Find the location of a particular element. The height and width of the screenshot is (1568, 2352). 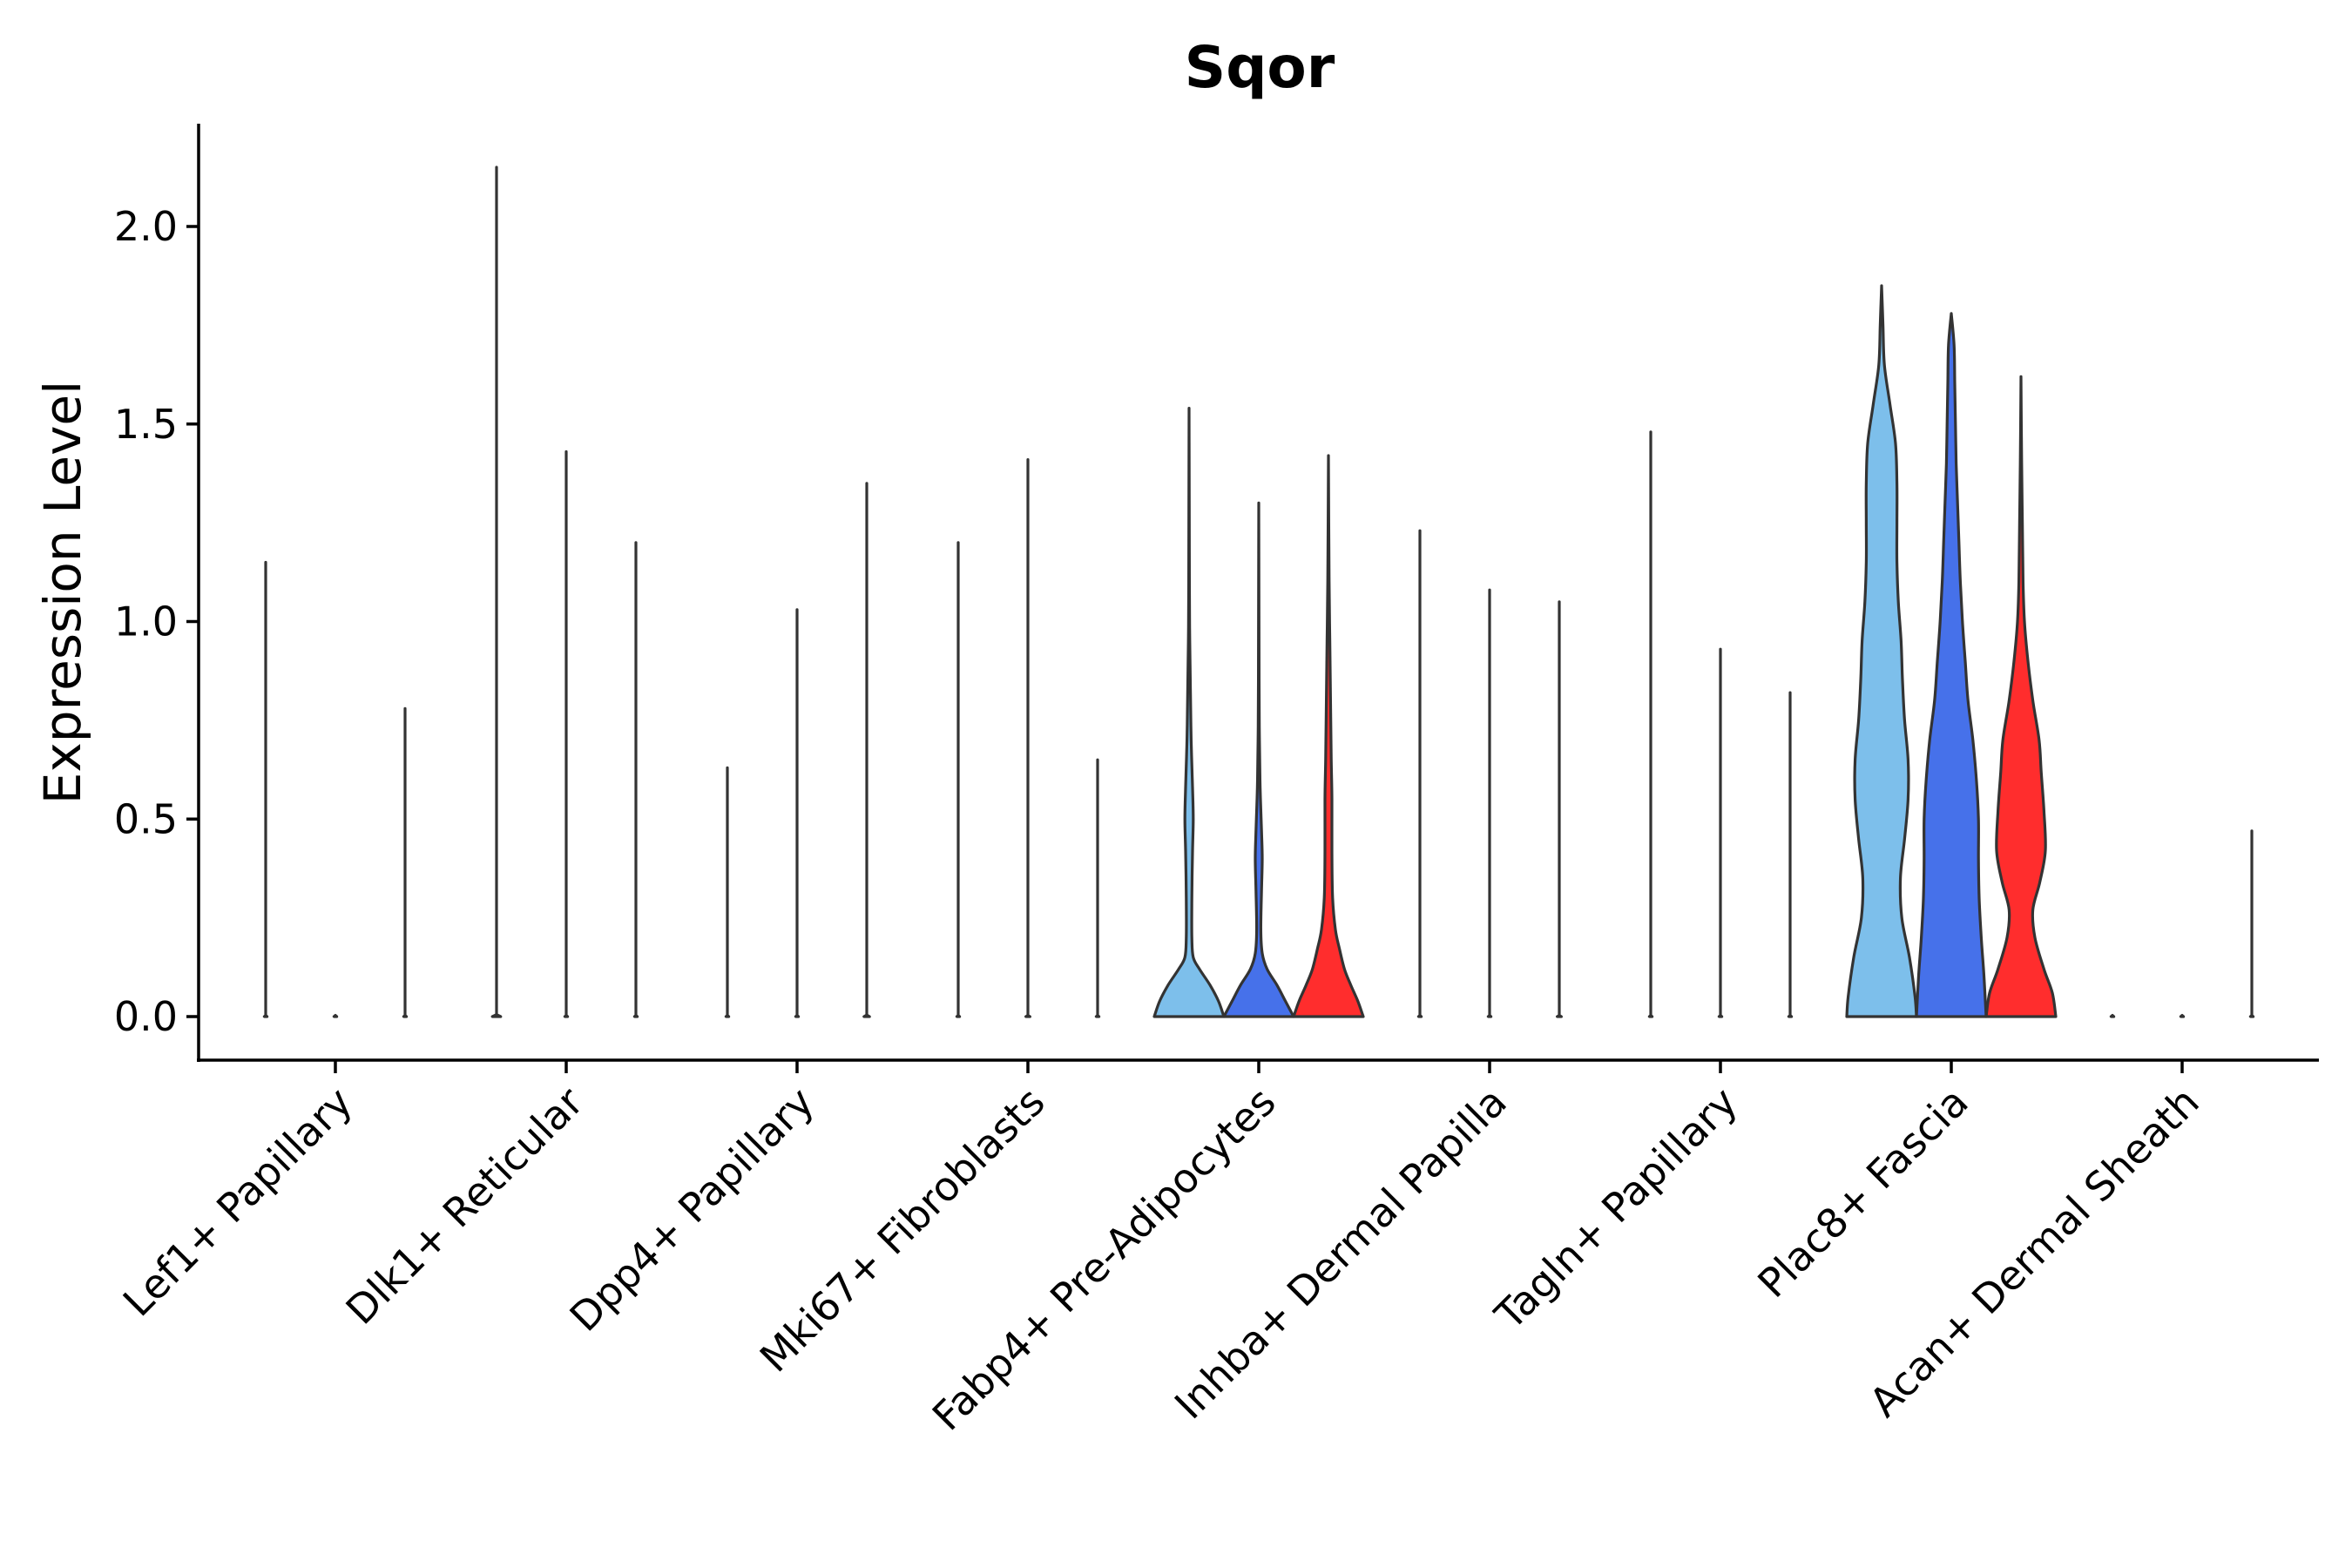

chart-title: Sqor is located at coordinates (1260, 67).